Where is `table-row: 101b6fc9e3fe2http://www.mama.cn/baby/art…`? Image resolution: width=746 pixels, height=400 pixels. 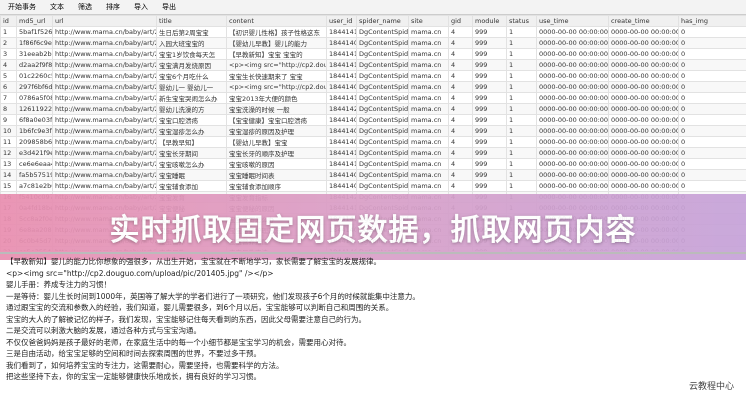
table-row: 101b6fc9e3fe2http://www.mama.cn/baby/art… is located at coordinates (373, 131).